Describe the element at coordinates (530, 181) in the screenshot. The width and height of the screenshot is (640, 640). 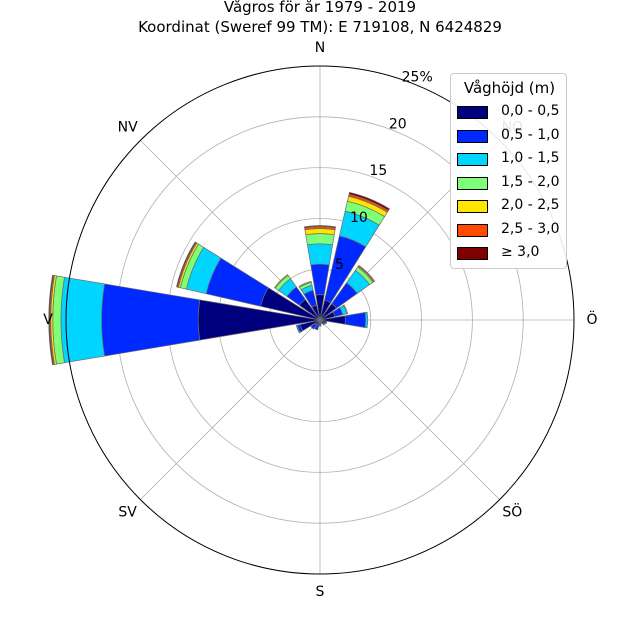
I see `legend-label: 1,5 - 2,0` at that location.